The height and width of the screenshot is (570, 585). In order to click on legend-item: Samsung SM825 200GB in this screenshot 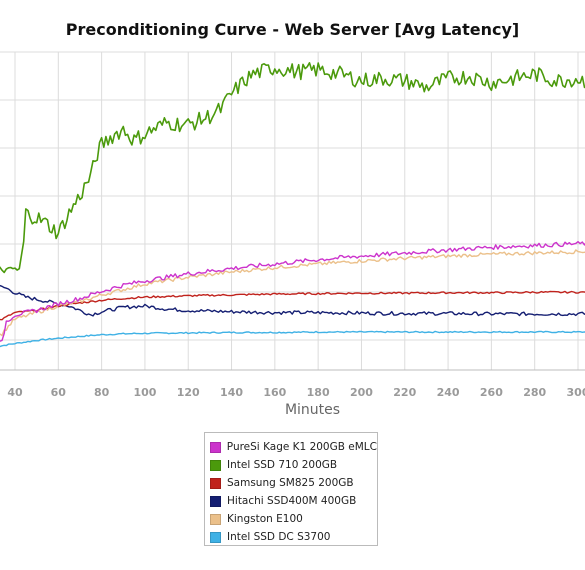, I will do `click(291, 483)`.